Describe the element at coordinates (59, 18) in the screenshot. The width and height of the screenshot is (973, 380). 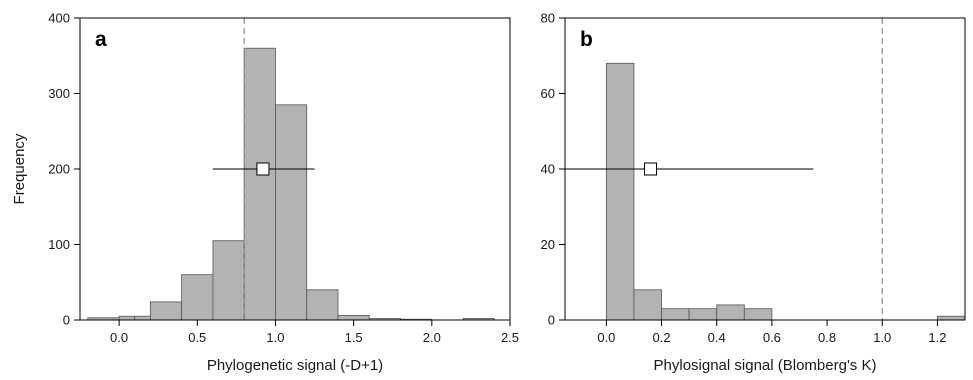
I see `y-tick-label: 400` at that location.